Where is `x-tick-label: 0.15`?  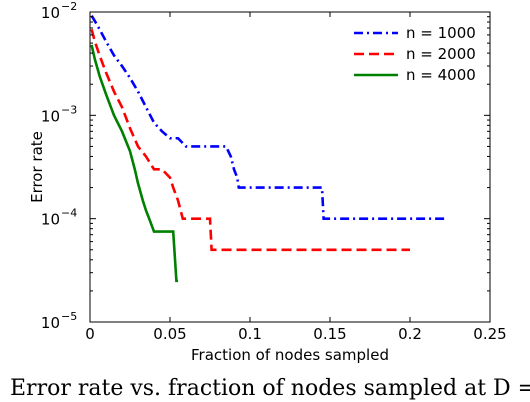
x-tick-label: 0.15 is located at coordinates (329, 334).